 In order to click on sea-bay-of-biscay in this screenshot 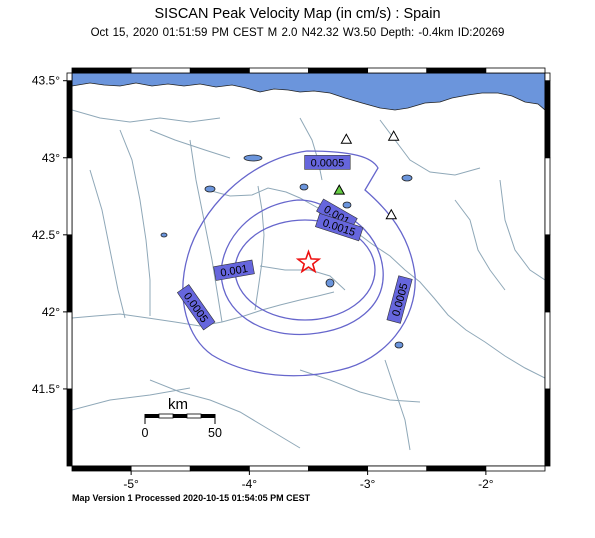, I will do `click(308, 92)`.